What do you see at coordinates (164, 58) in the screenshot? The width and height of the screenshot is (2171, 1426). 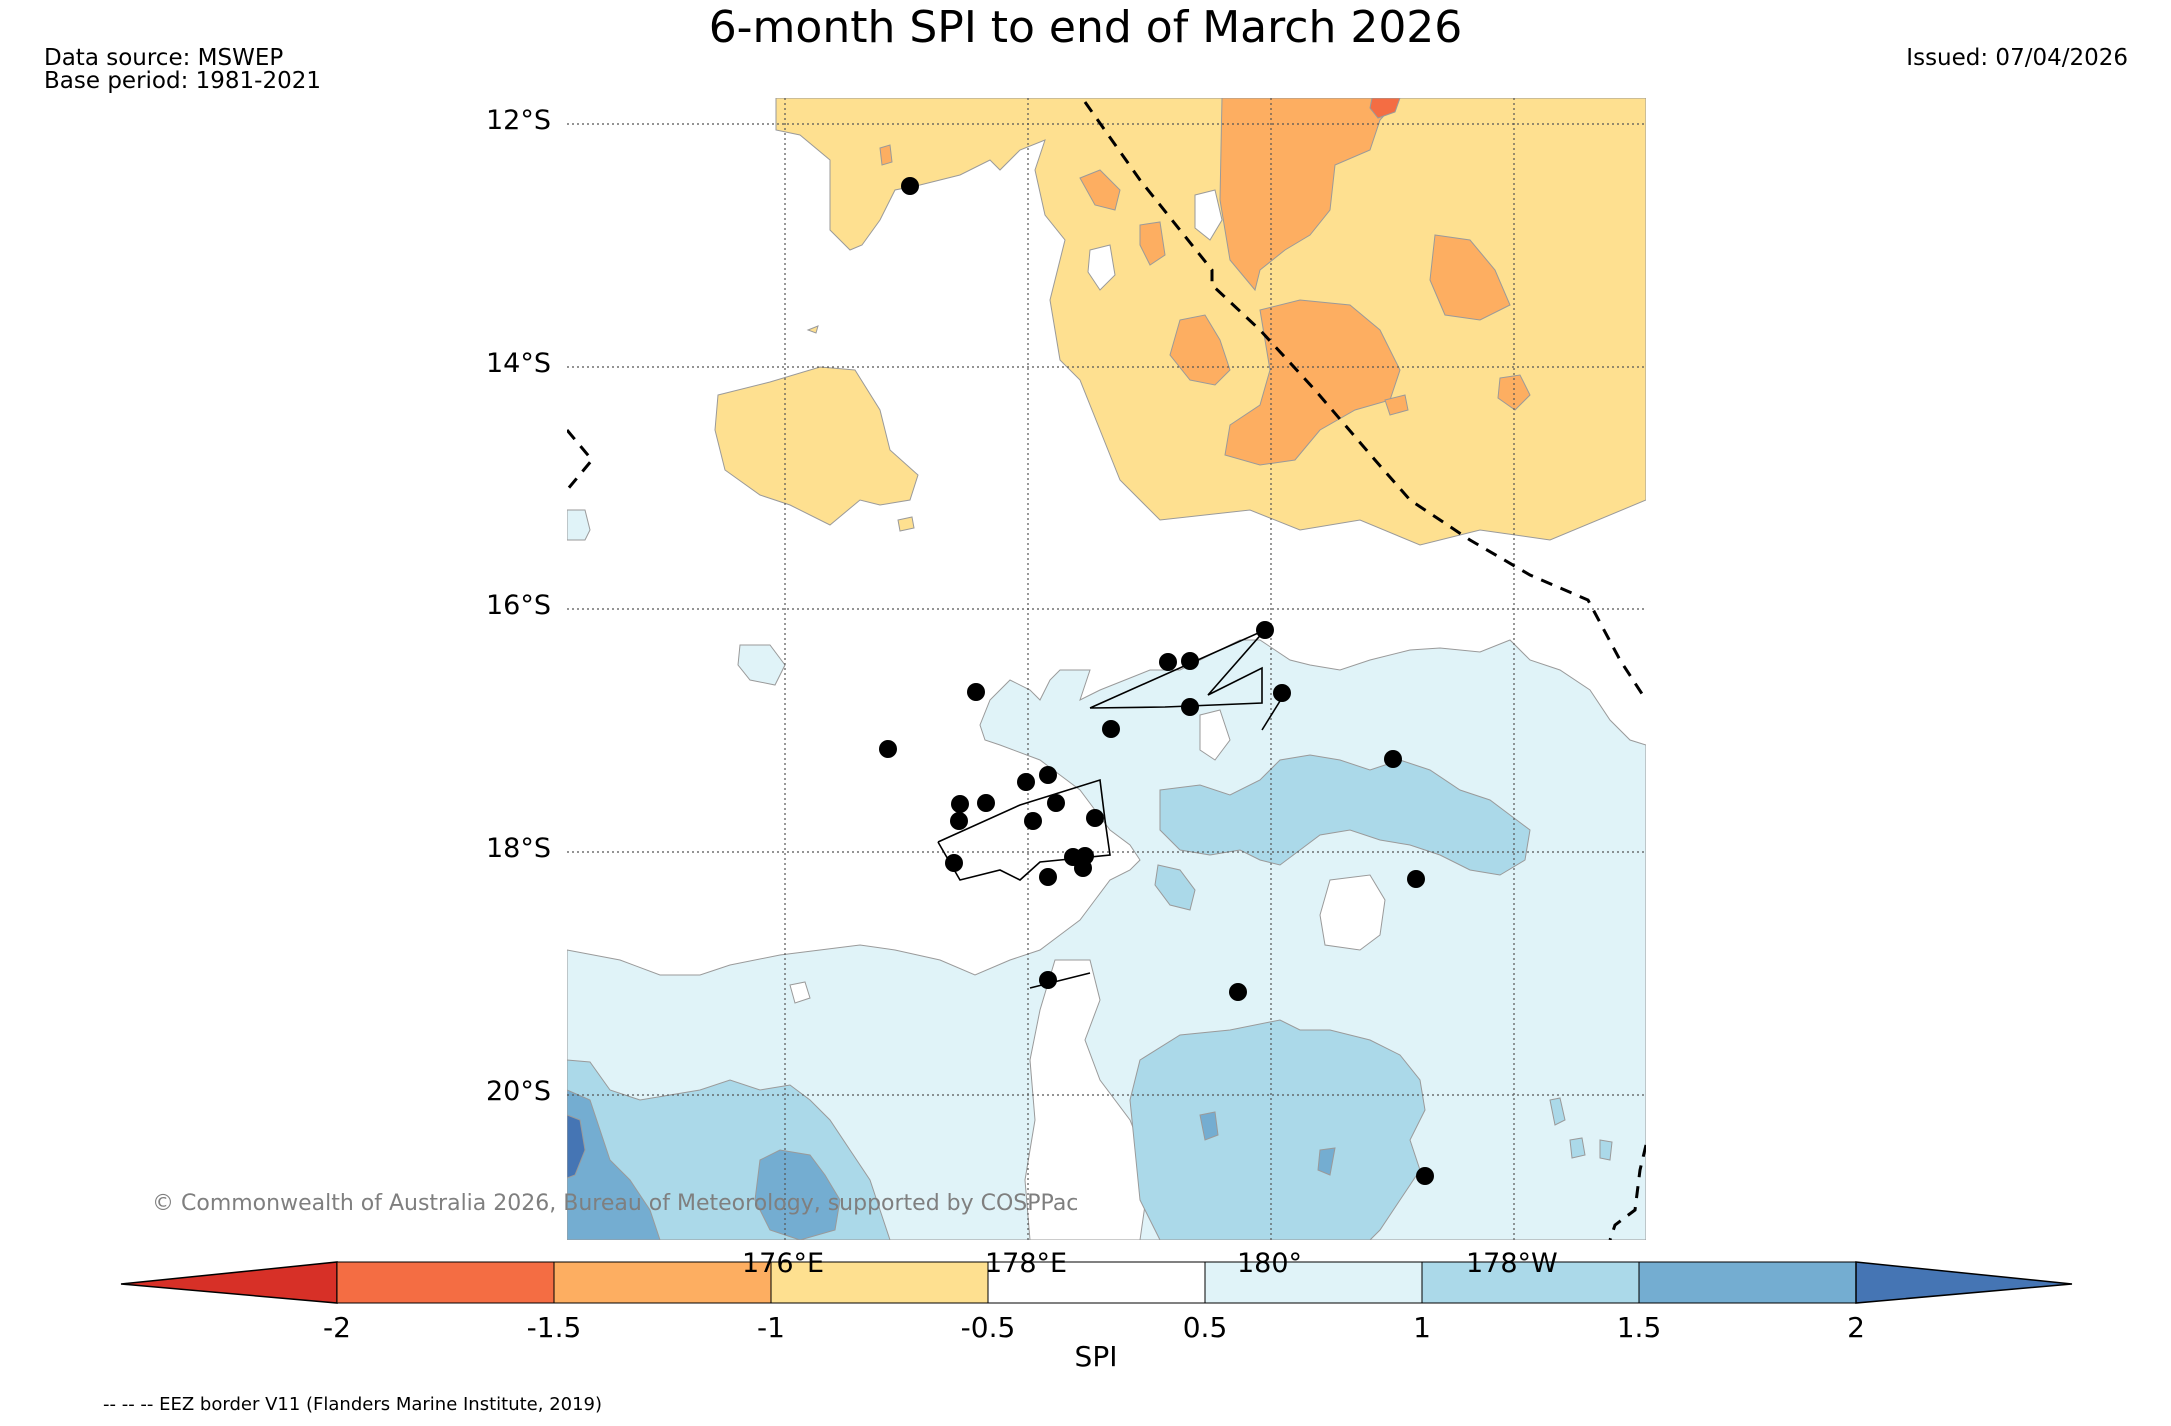 I see `data-source-text: Data source: MSWEP` at bounding box center [164, 58].